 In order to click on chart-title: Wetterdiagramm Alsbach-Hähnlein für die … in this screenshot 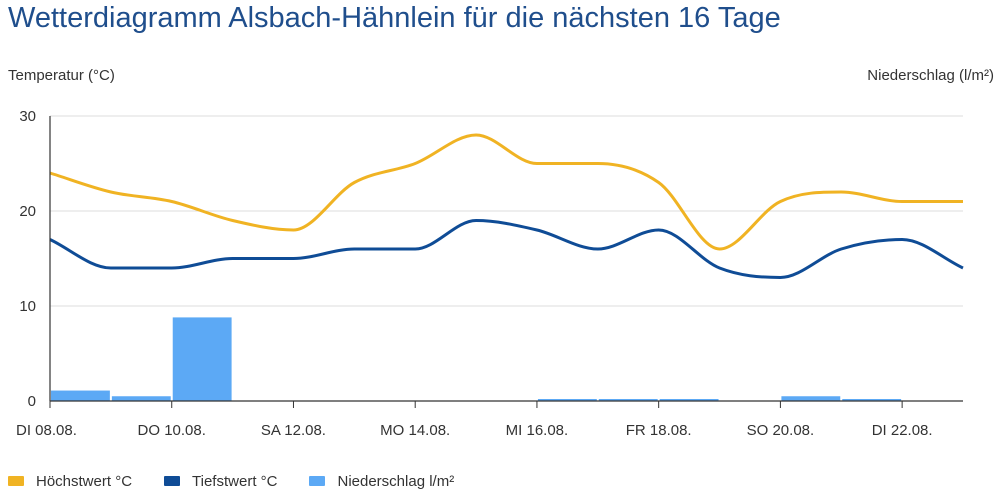, I will do `click(394, 18)`.